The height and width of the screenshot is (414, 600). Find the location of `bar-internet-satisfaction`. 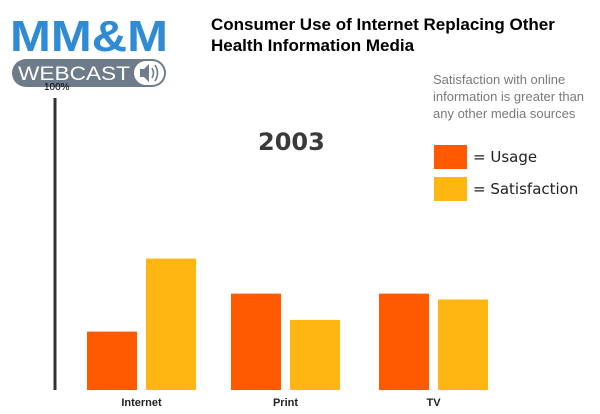

bar-internet-satisfaction is located at coordinates (171, 324).